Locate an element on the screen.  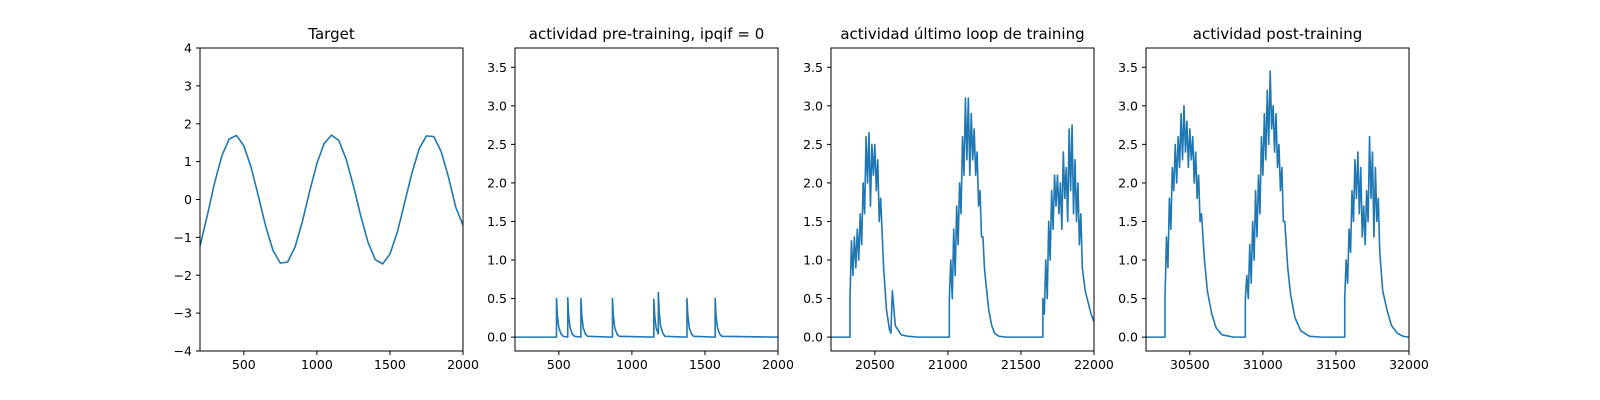
y-tick-label: 0 is located at coordinates (188, 199).